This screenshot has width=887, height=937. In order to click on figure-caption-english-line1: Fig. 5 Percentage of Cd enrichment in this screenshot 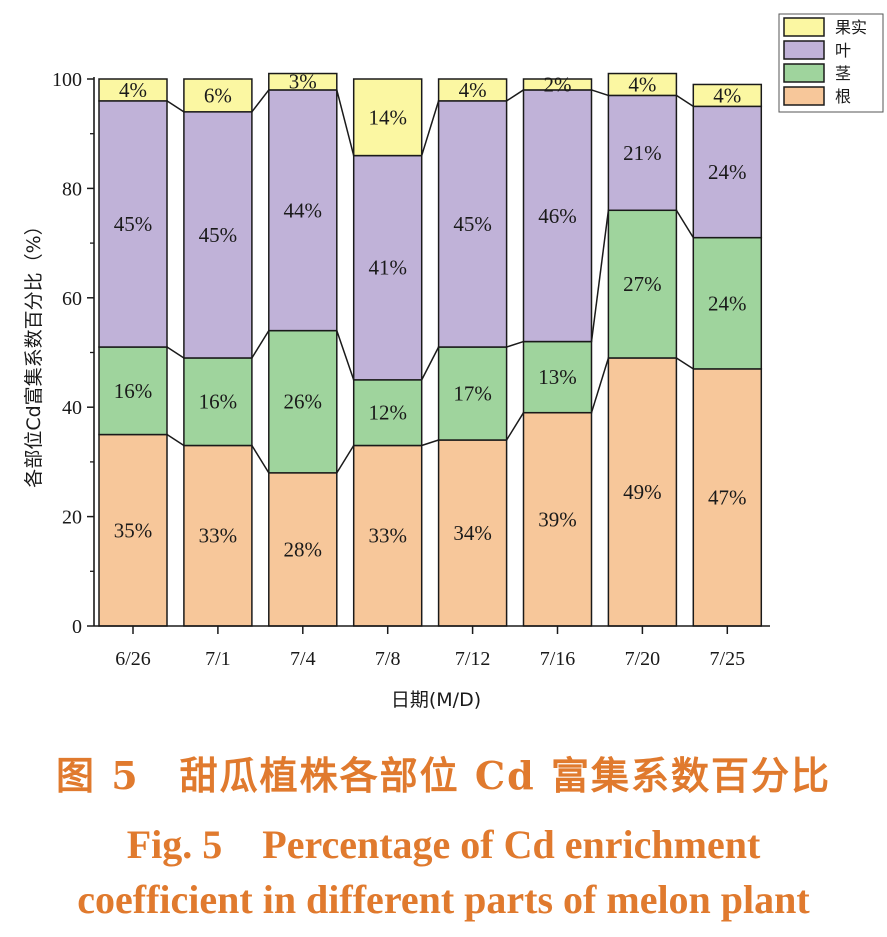, I will do `click(443, 844)`.